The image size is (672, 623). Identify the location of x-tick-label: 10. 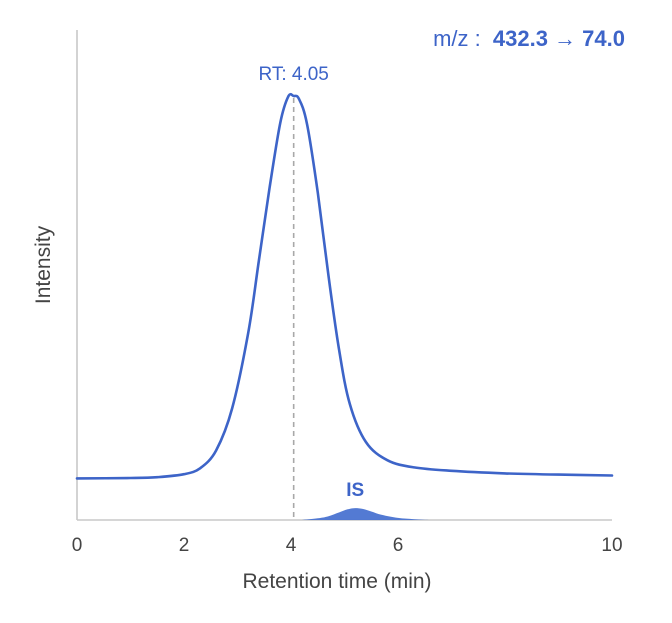
(611, 545).